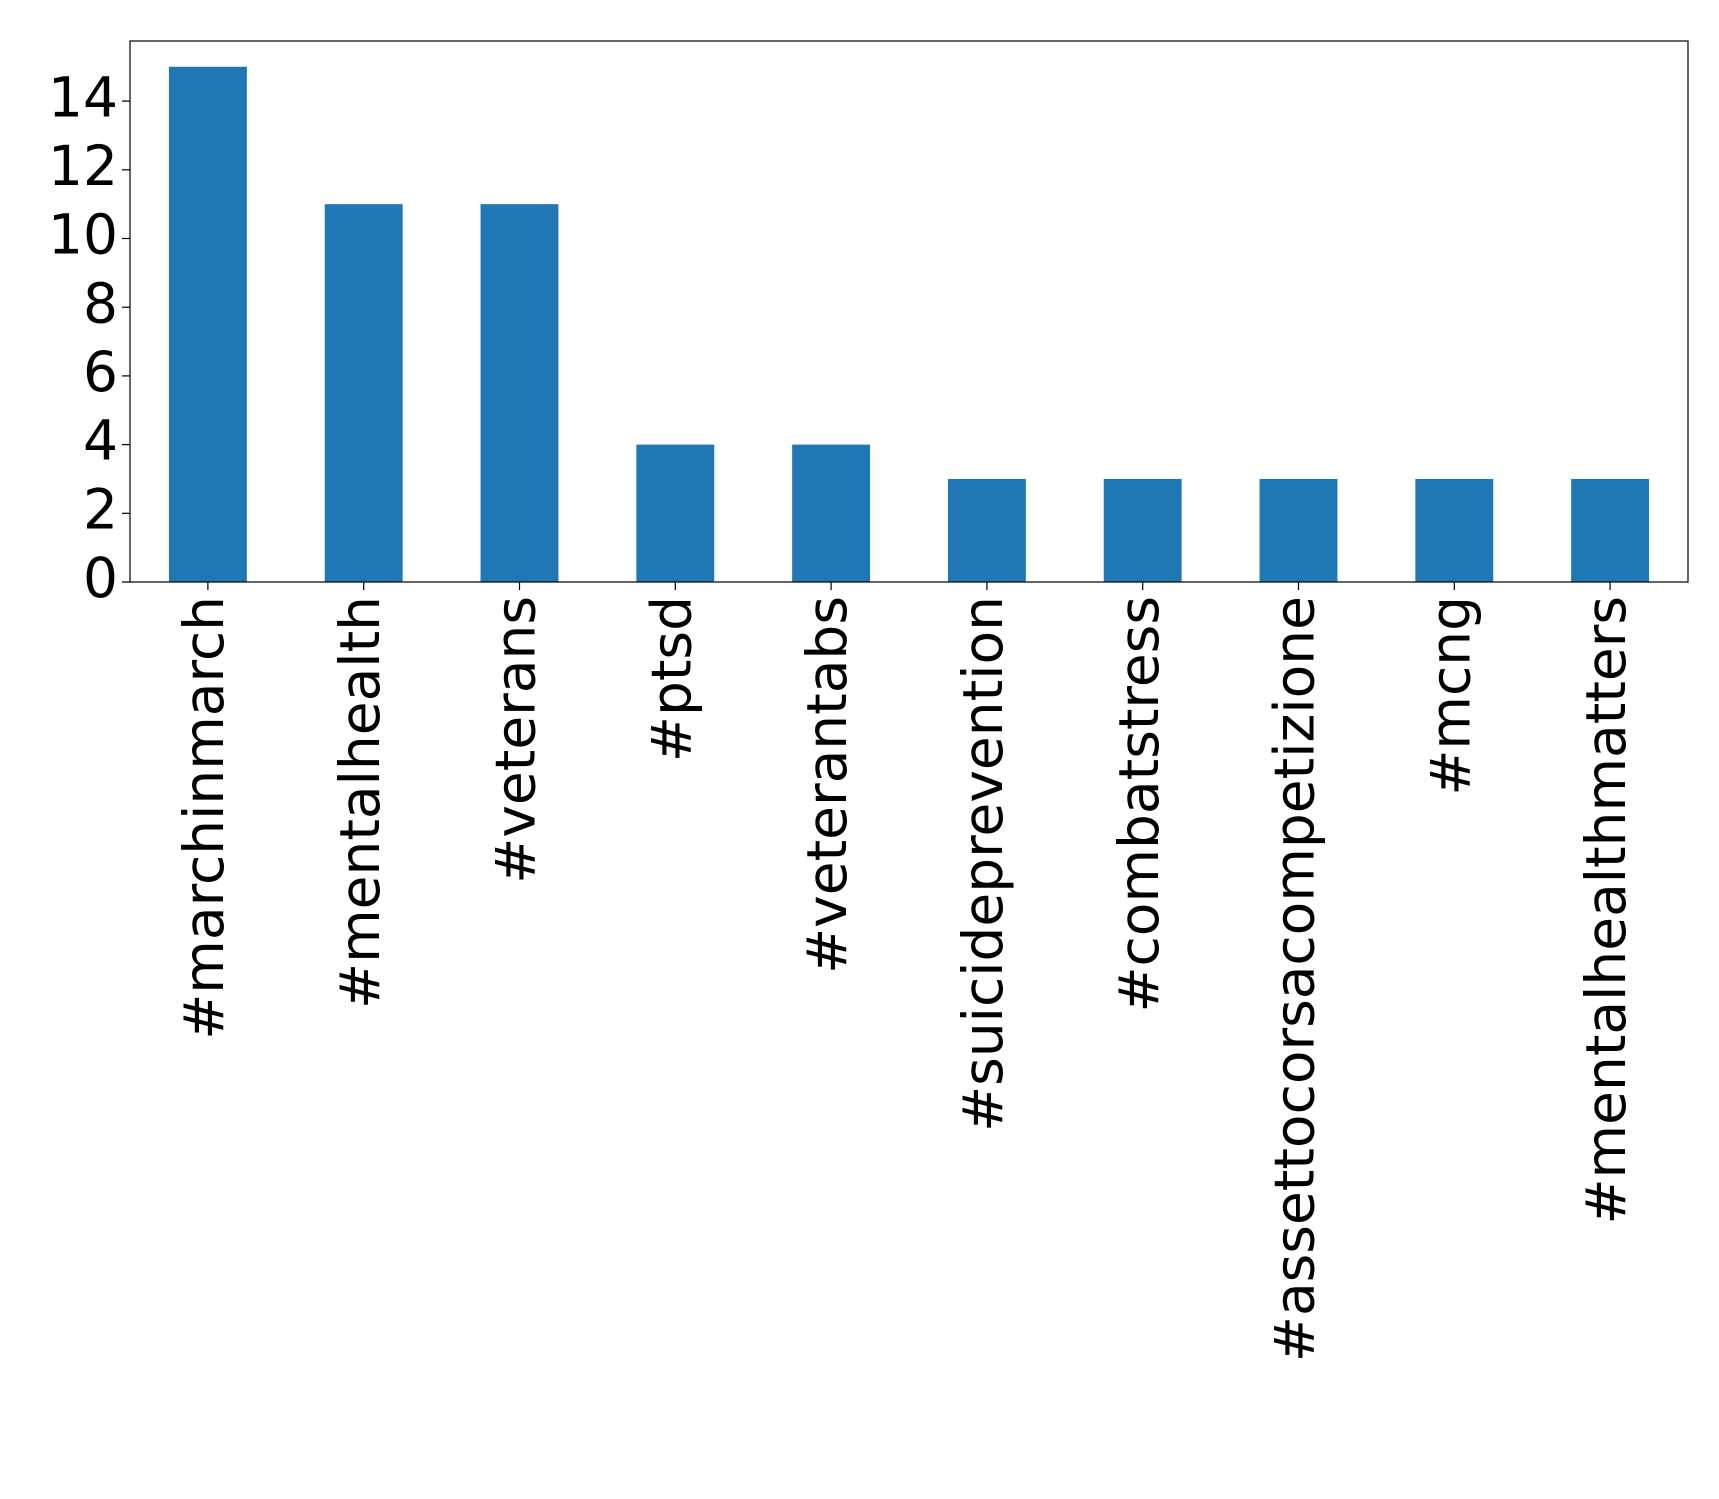 The width and height of the screenshot is (1719, 1499). I want to click on x-tick-label: #ptsd, so click(671, 679).